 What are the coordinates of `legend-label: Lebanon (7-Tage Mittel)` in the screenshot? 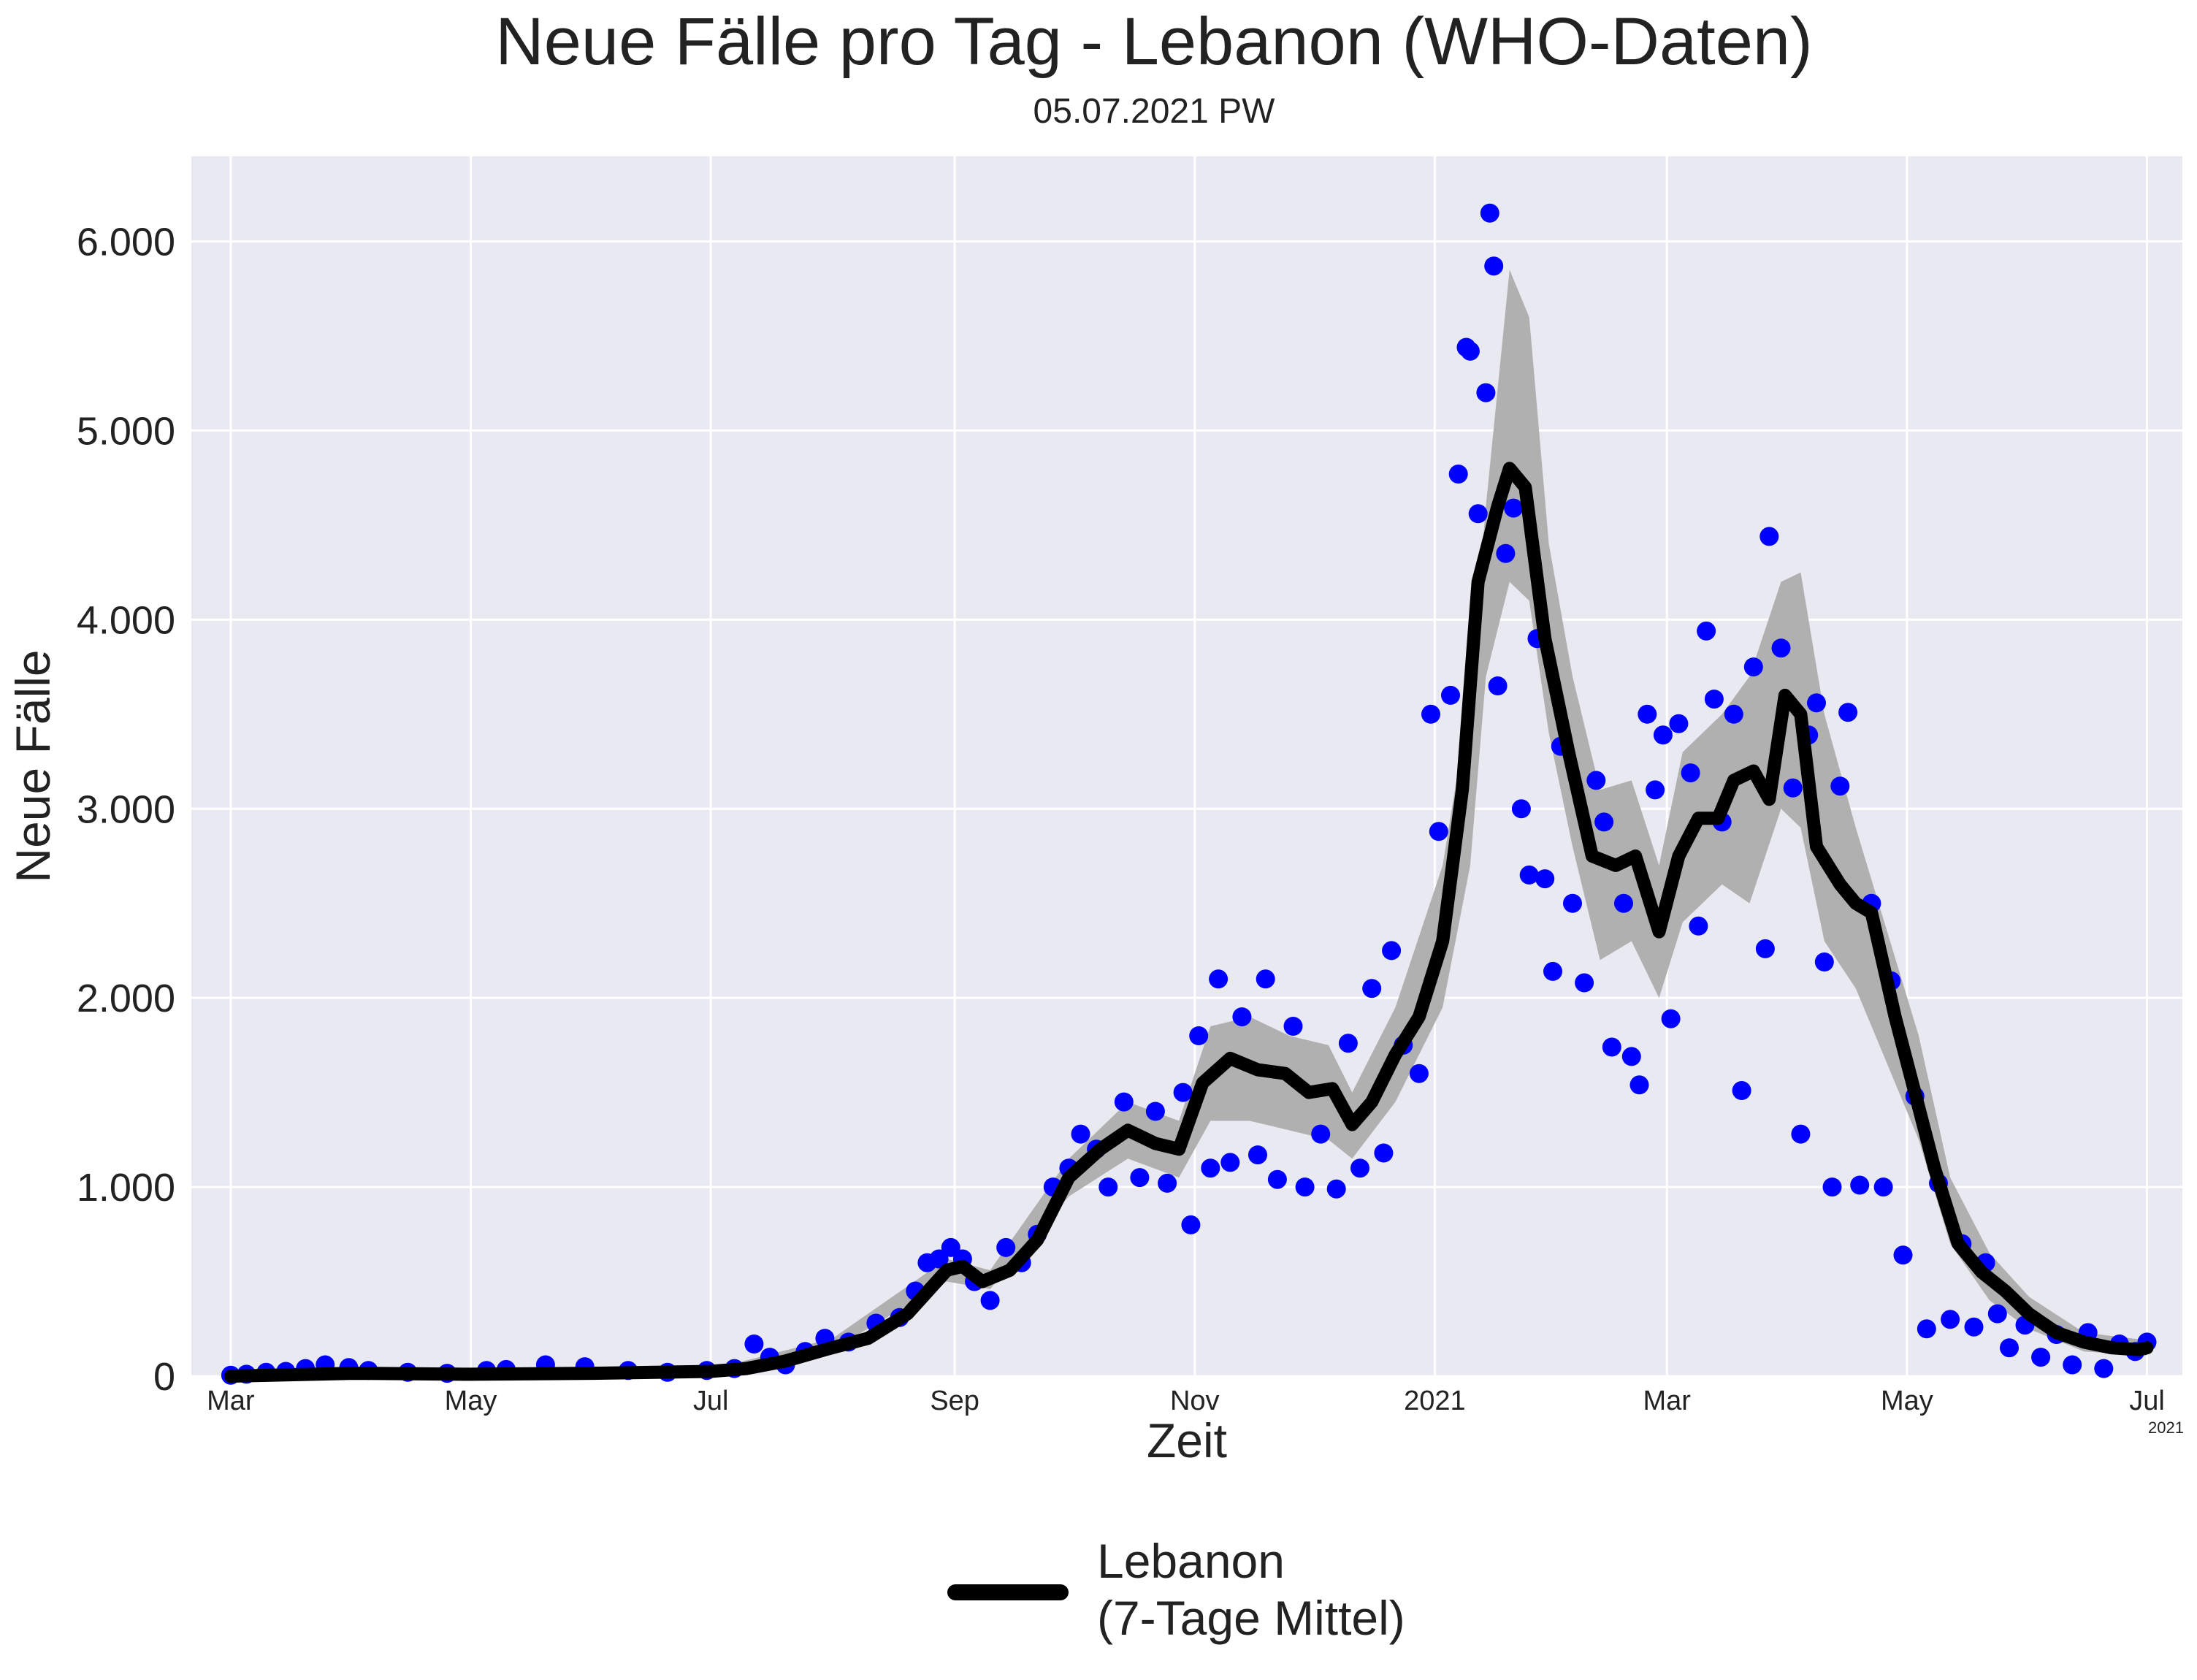 It's located at (1251, 1589).